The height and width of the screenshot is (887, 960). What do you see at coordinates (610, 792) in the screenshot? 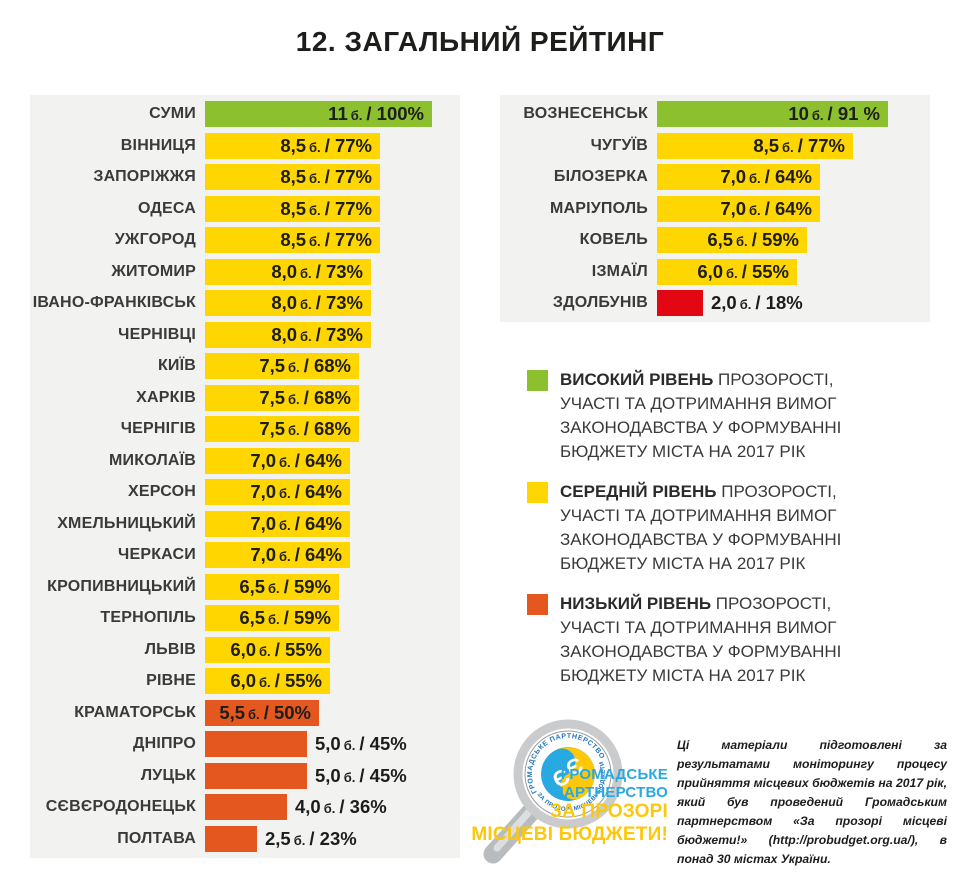
I see `brand-name-line: ПАРТНЕРСТВО` at bounding box center [610, 792].